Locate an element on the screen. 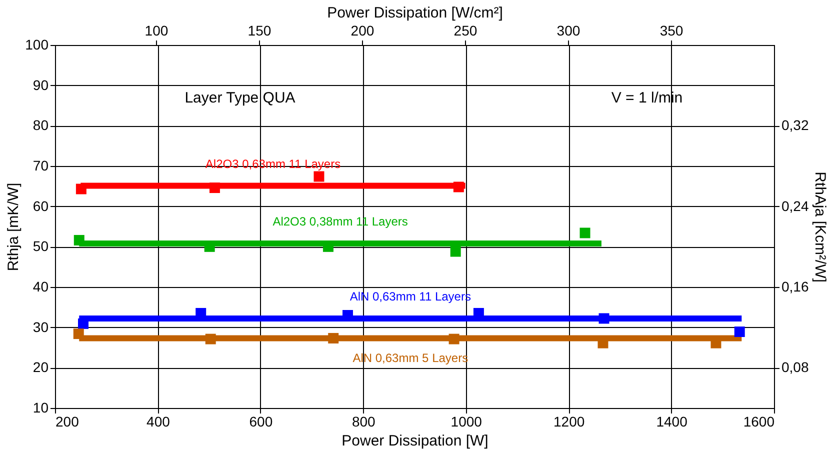 This screenshot has width=833, height=453. x-tick-label: 1000 is located at coordinates (466, 422).